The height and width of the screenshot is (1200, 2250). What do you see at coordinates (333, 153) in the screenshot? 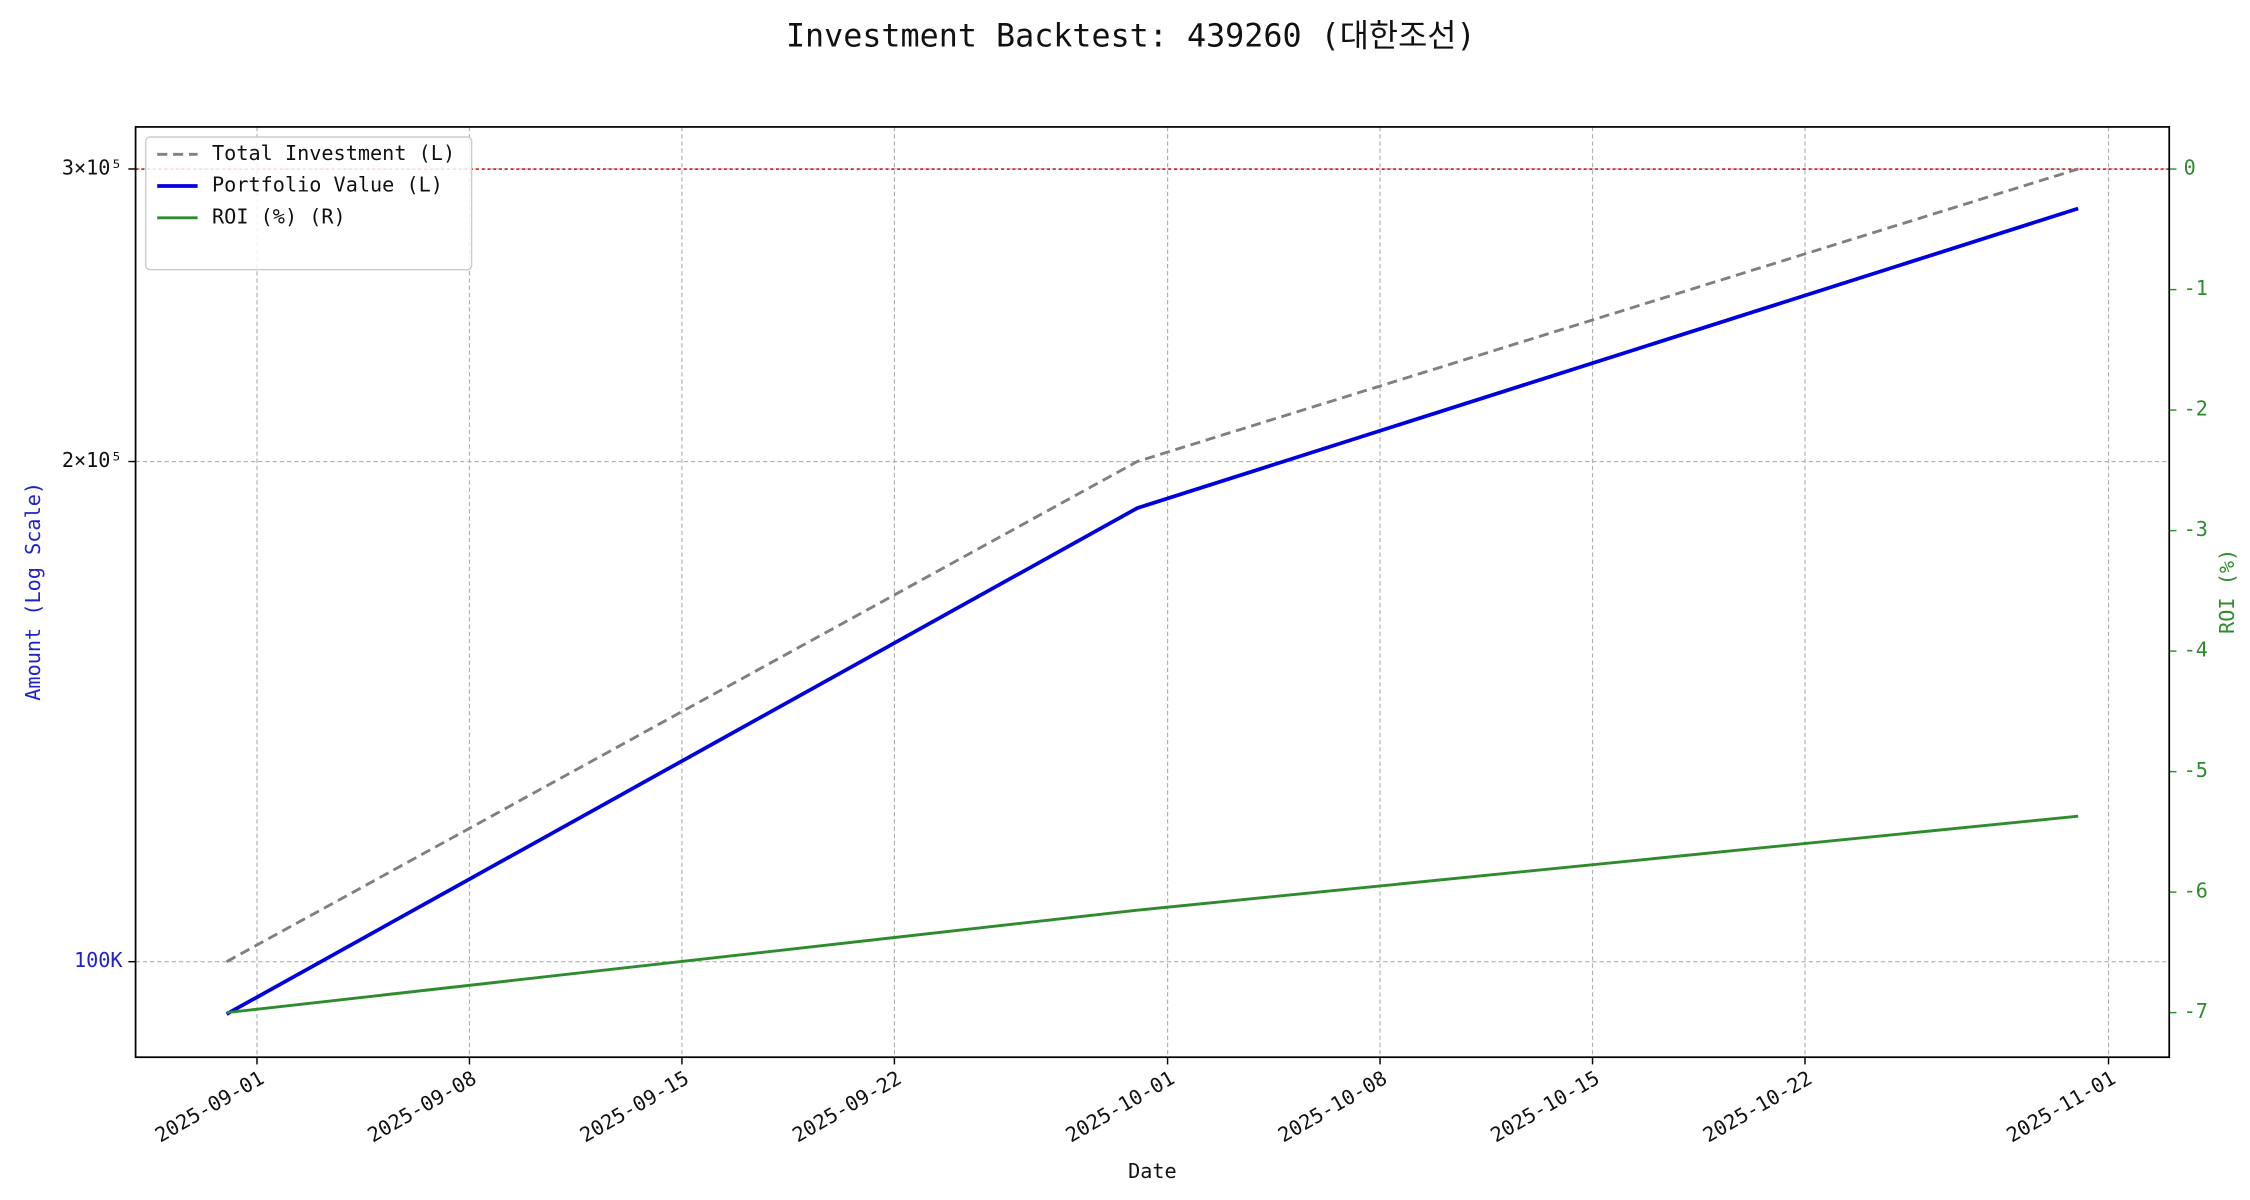
I see `legend-label: Total Investment (L)` at bounding box center [333, 153].